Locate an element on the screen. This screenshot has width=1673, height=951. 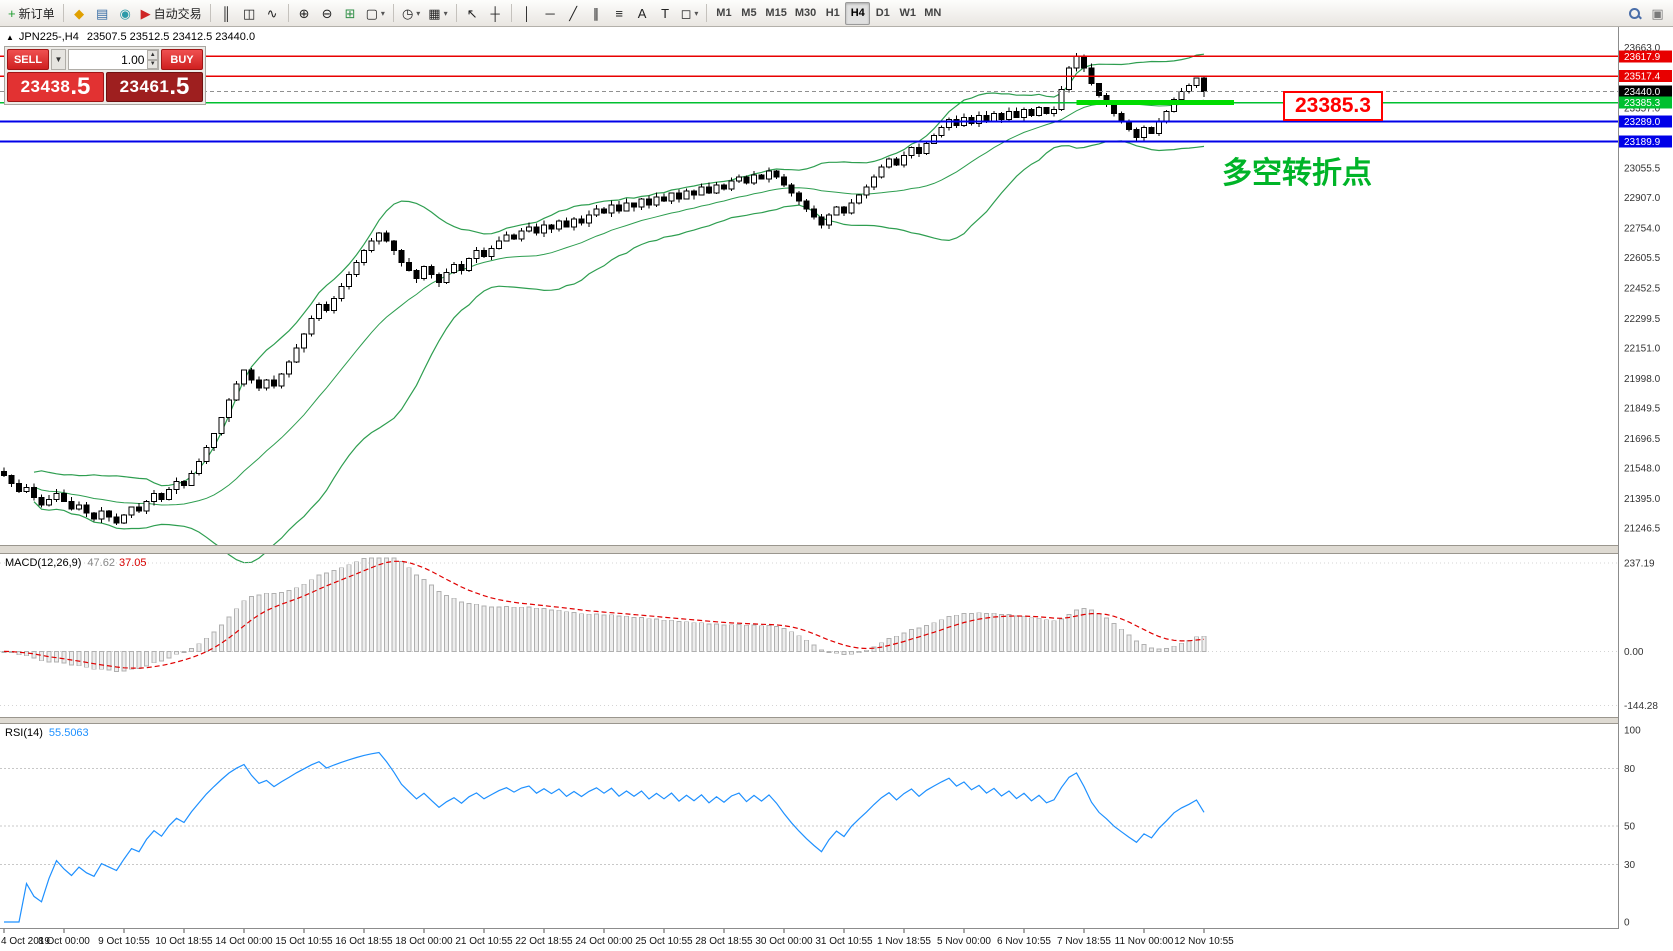
svg-text: 9 Oct 10:55 is located at coordinates (124, 941).